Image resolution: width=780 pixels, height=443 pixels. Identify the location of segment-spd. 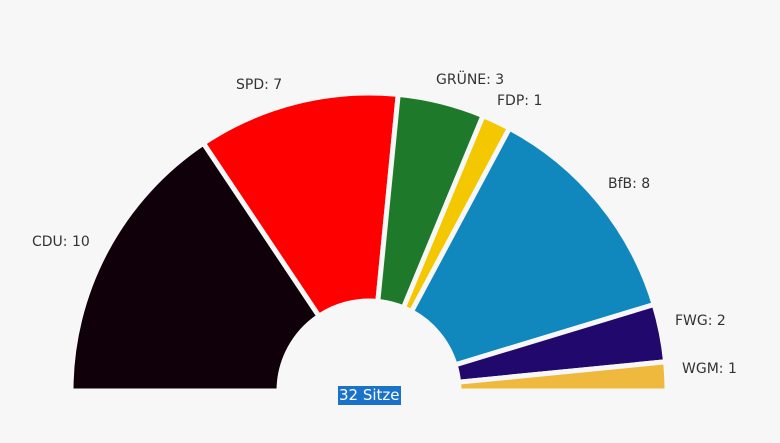
(300, 204).